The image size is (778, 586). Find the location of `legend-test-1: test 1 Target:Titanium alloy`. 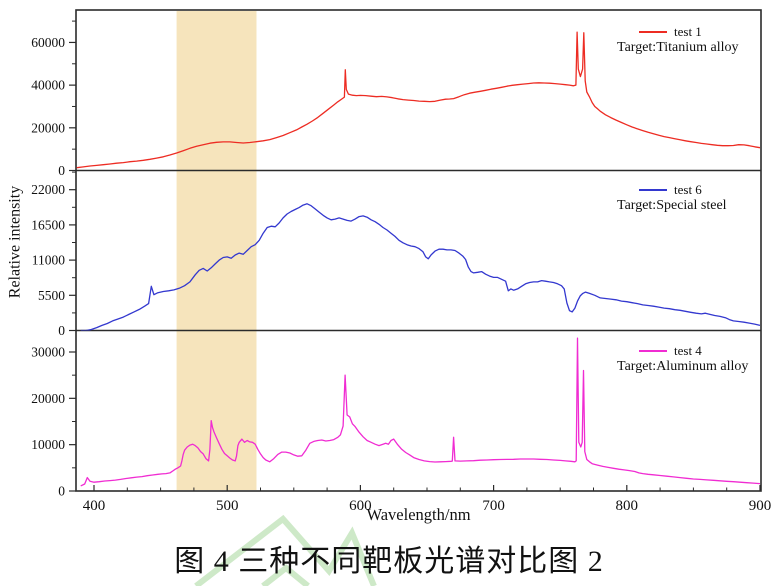

legend-test-1: test 1 Target:Titanium alloy is located at coordinates (697, 40).